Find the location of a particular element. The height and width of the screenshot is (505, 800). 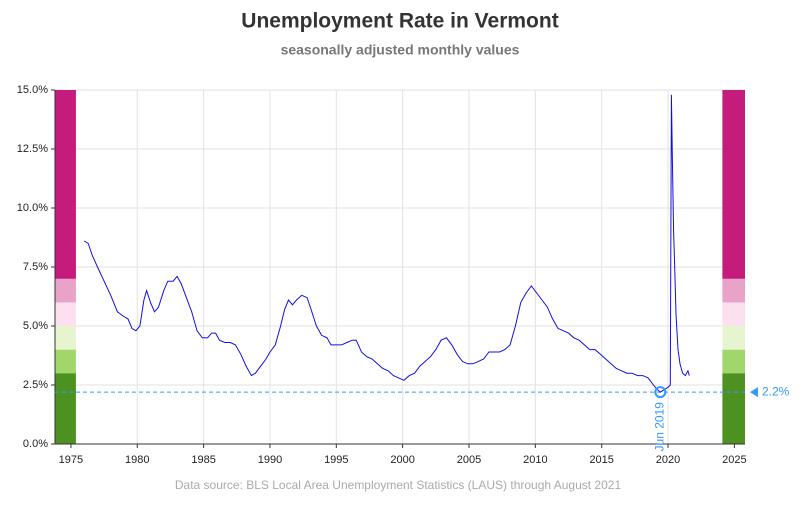

annotation-value: 2.2% is located at coordinates (776, 391).